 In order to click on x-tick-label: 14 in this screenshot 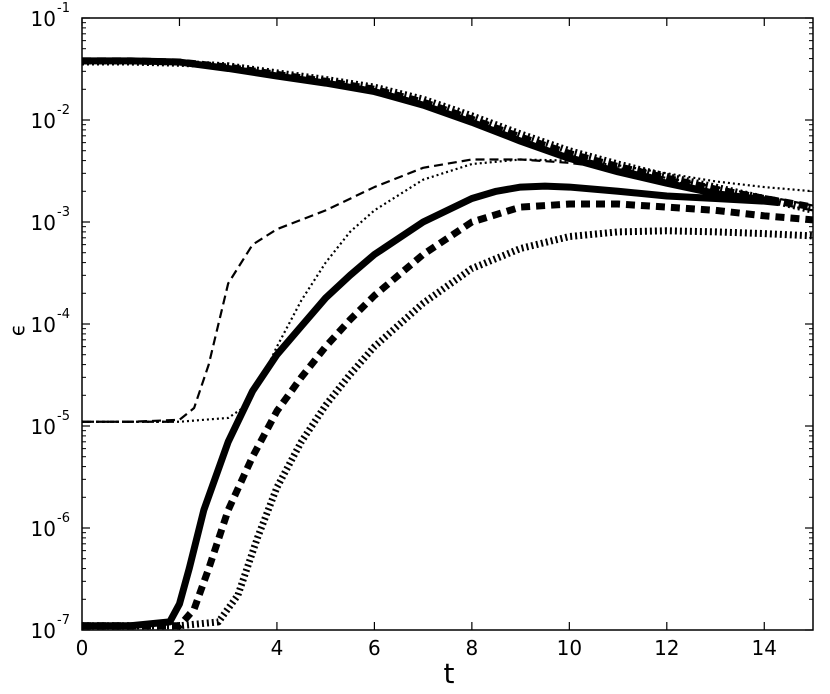, I will do `click(764, 648)`.